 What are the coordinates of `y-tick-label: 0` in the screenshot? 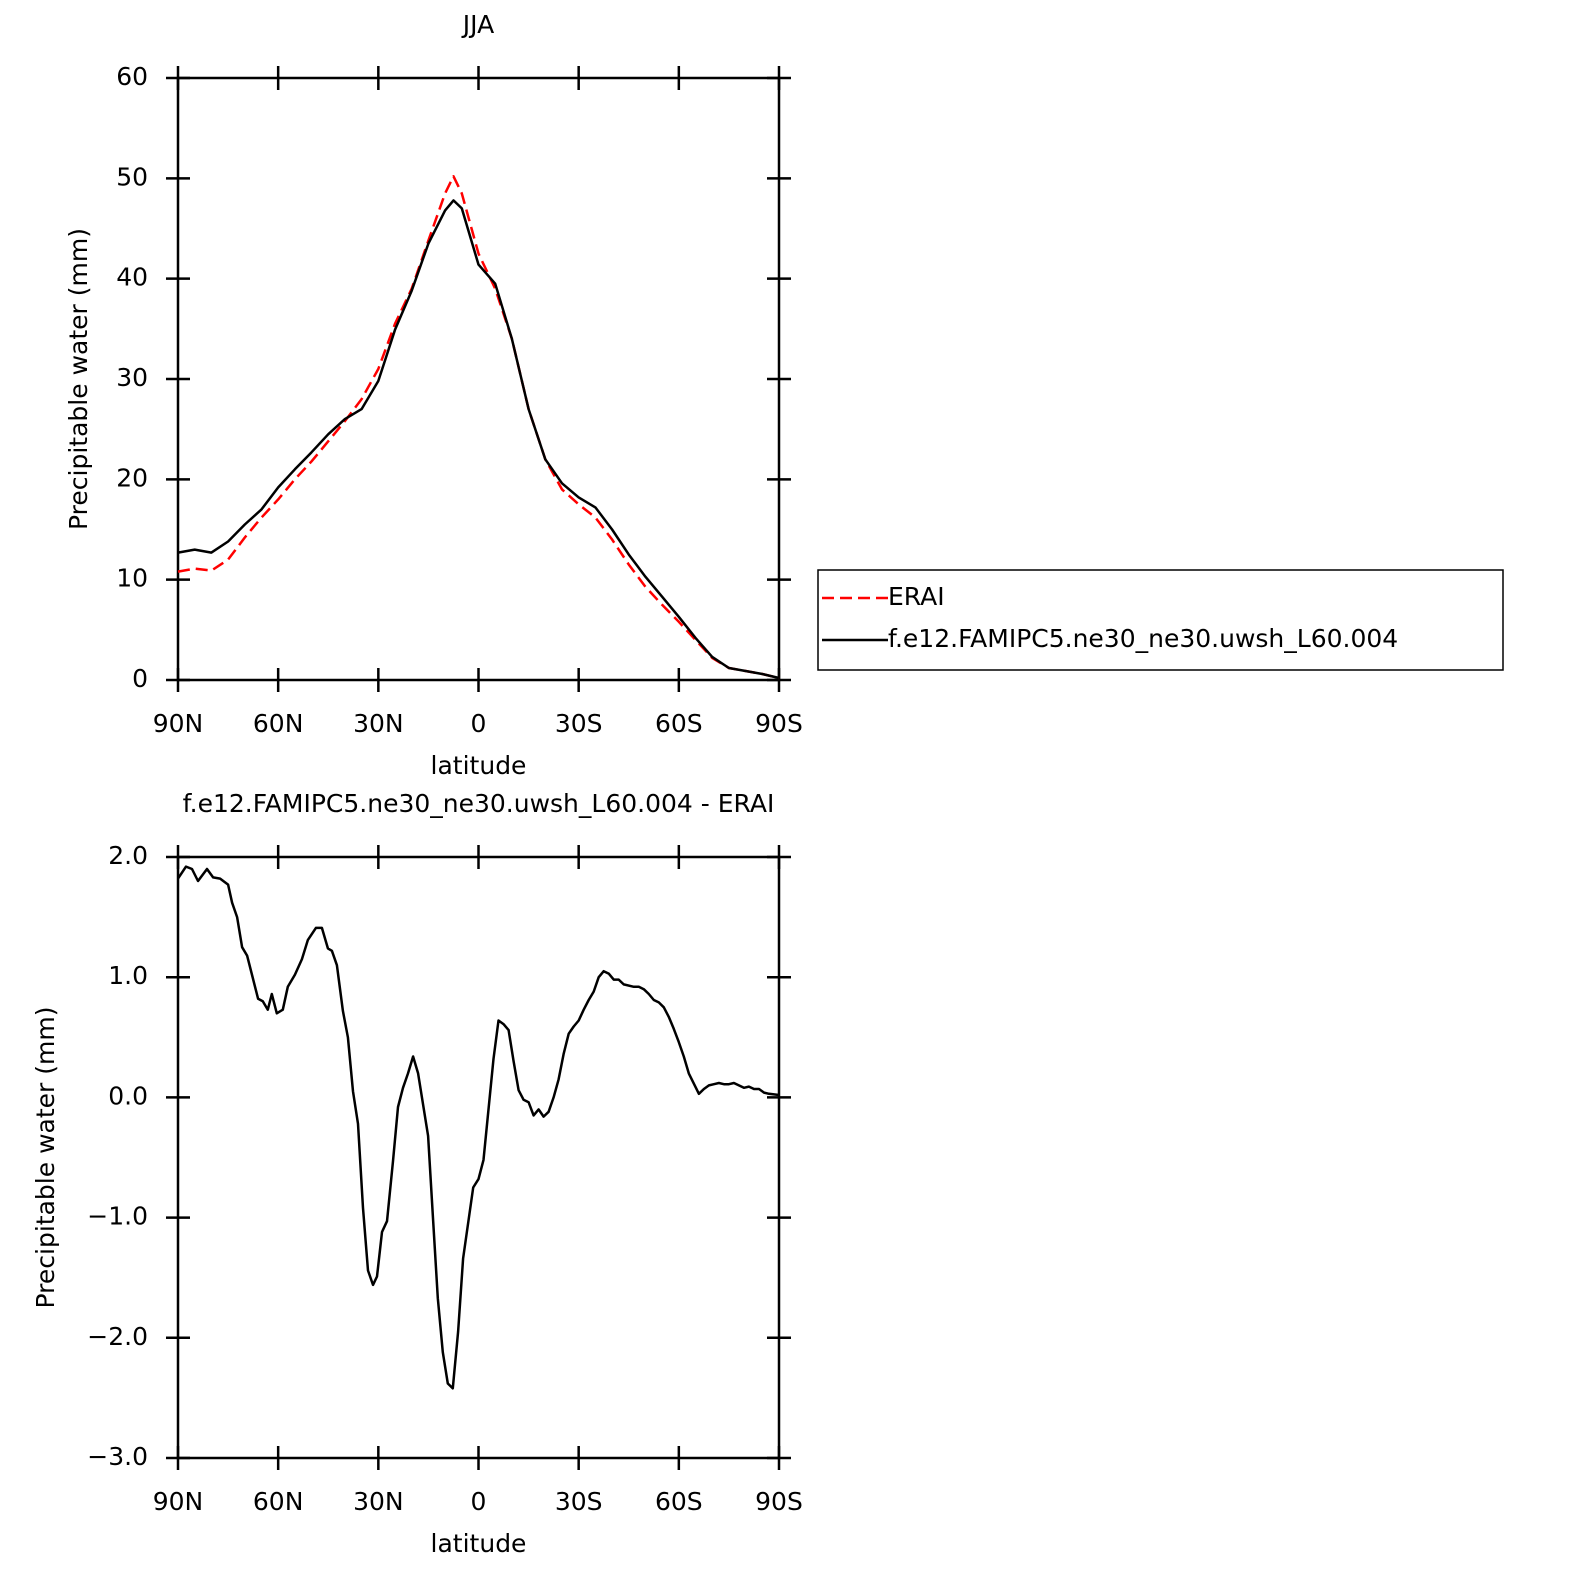 It's located at (140, 678).